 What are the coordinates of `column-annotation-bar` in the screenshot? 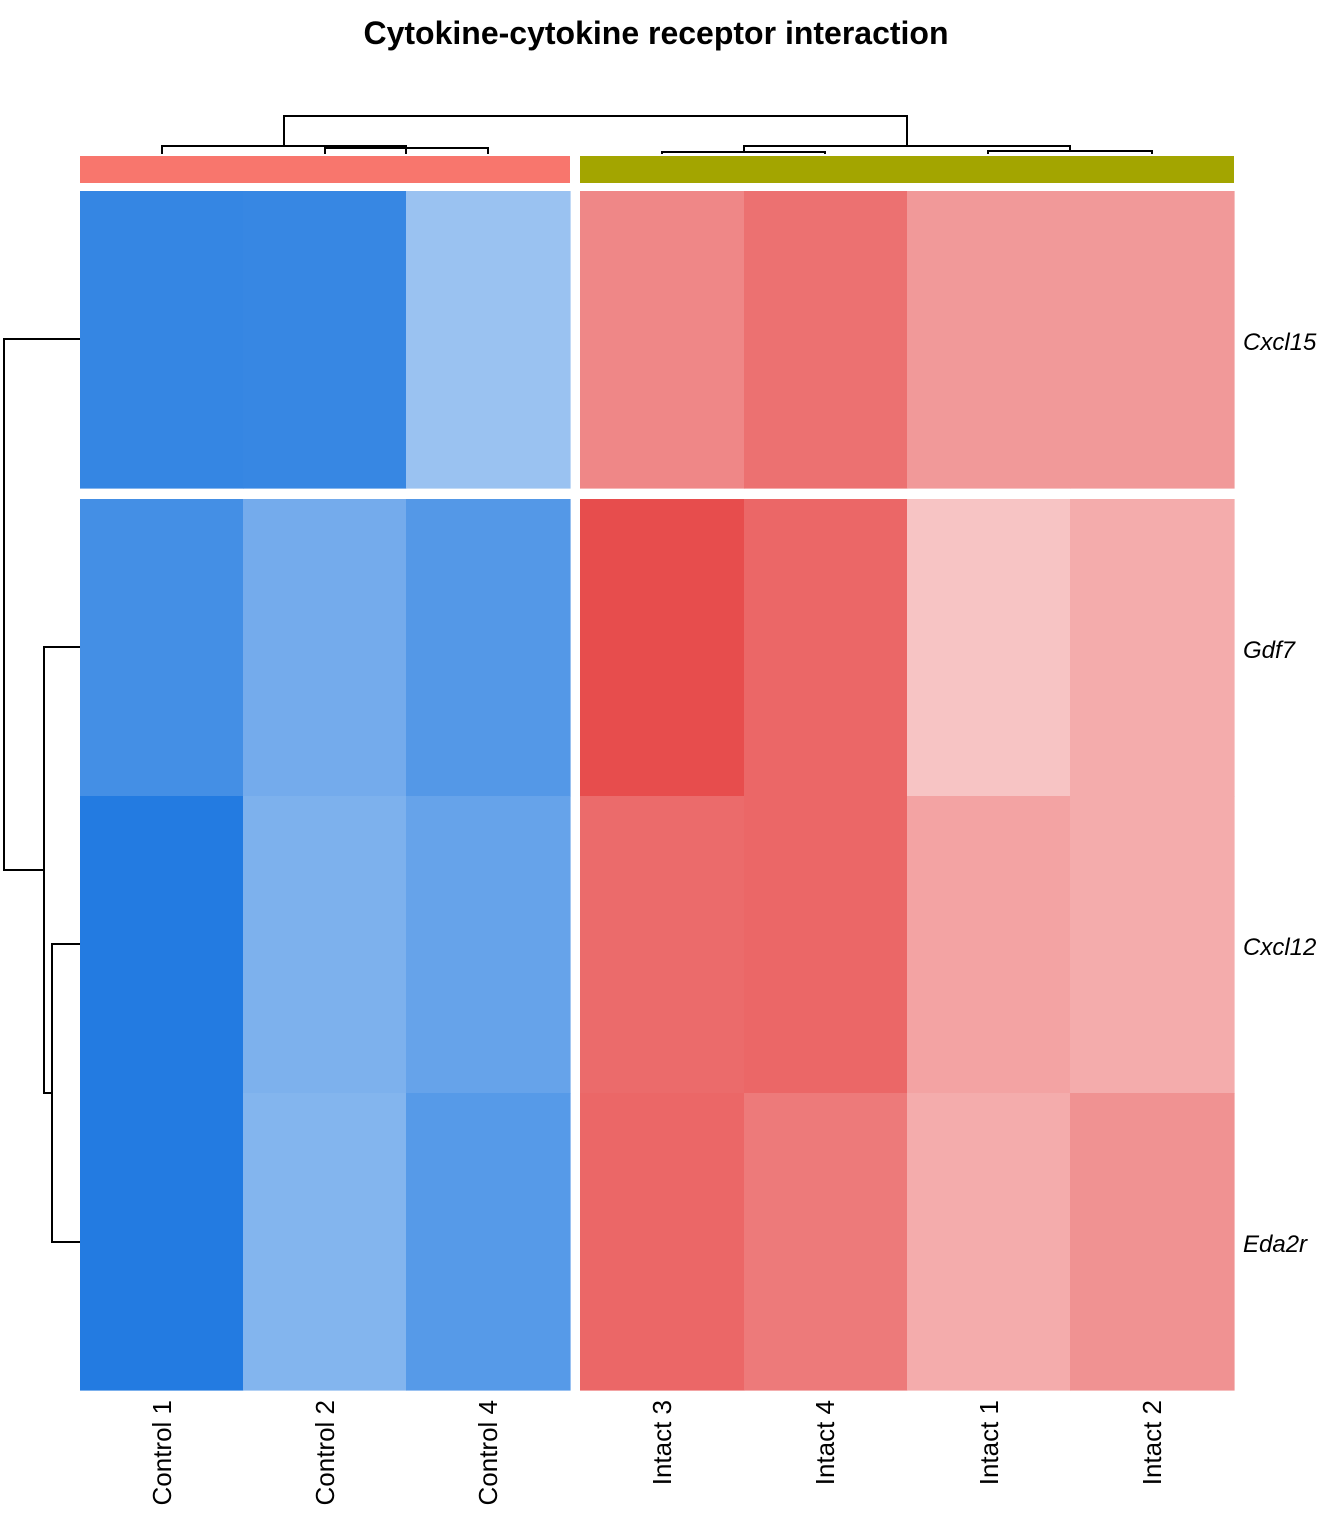 It's located at (657, 169).